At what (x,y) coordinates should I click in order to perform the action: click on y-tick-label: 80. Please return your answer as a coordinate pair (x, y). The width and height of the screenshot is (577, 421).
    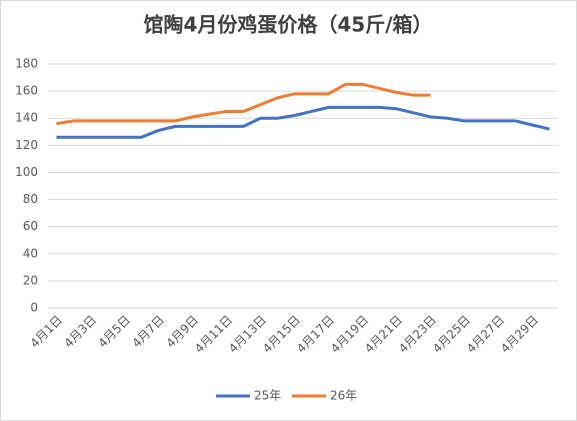
    Looking at the image, I should click on (30, 199).